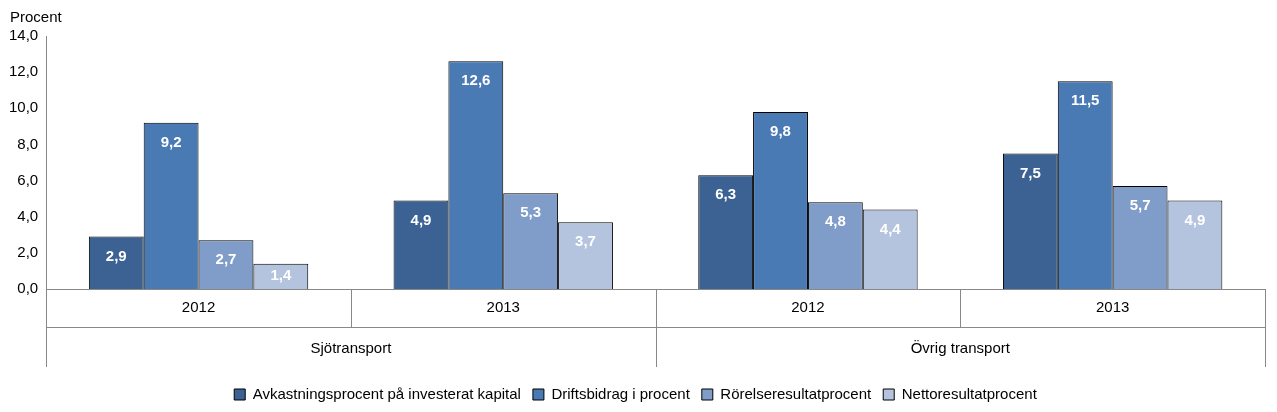 Image resolution: width=1277 pixels, height=412 pixels. Describe the element at coordinates (1085, 100) in the screenshot. I see `data-label: 11,5` at that location.